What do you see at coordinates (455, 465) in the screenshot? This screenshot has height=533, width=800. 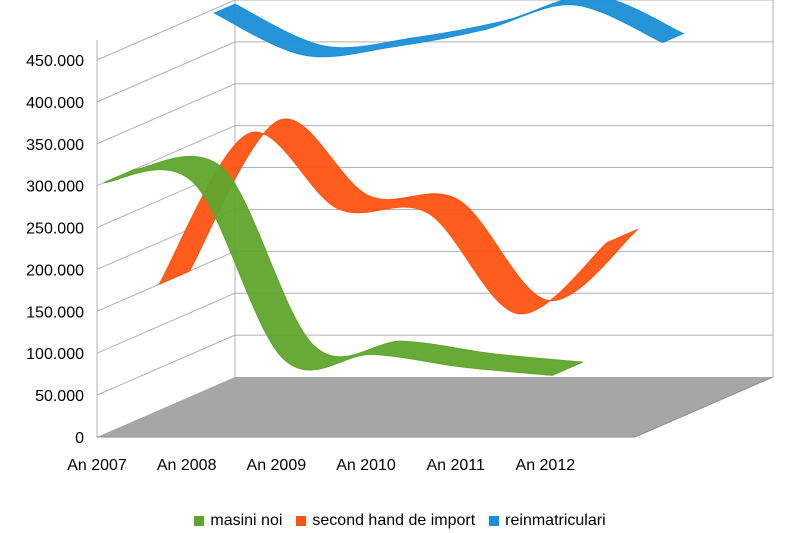 I see `x-tick-label: An 2011` at bounding box center [455, 465].